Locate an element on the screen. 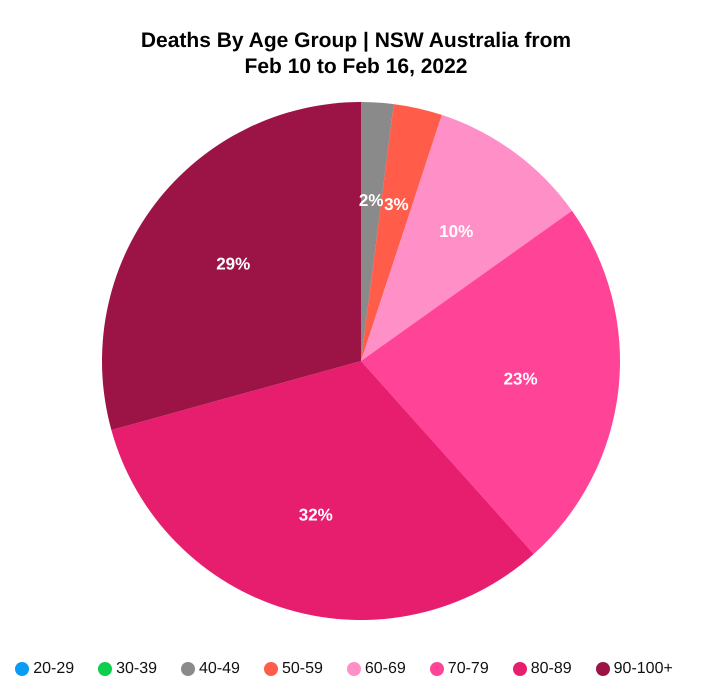  legend-label: 40-49 is located at coordinates (219, 668).